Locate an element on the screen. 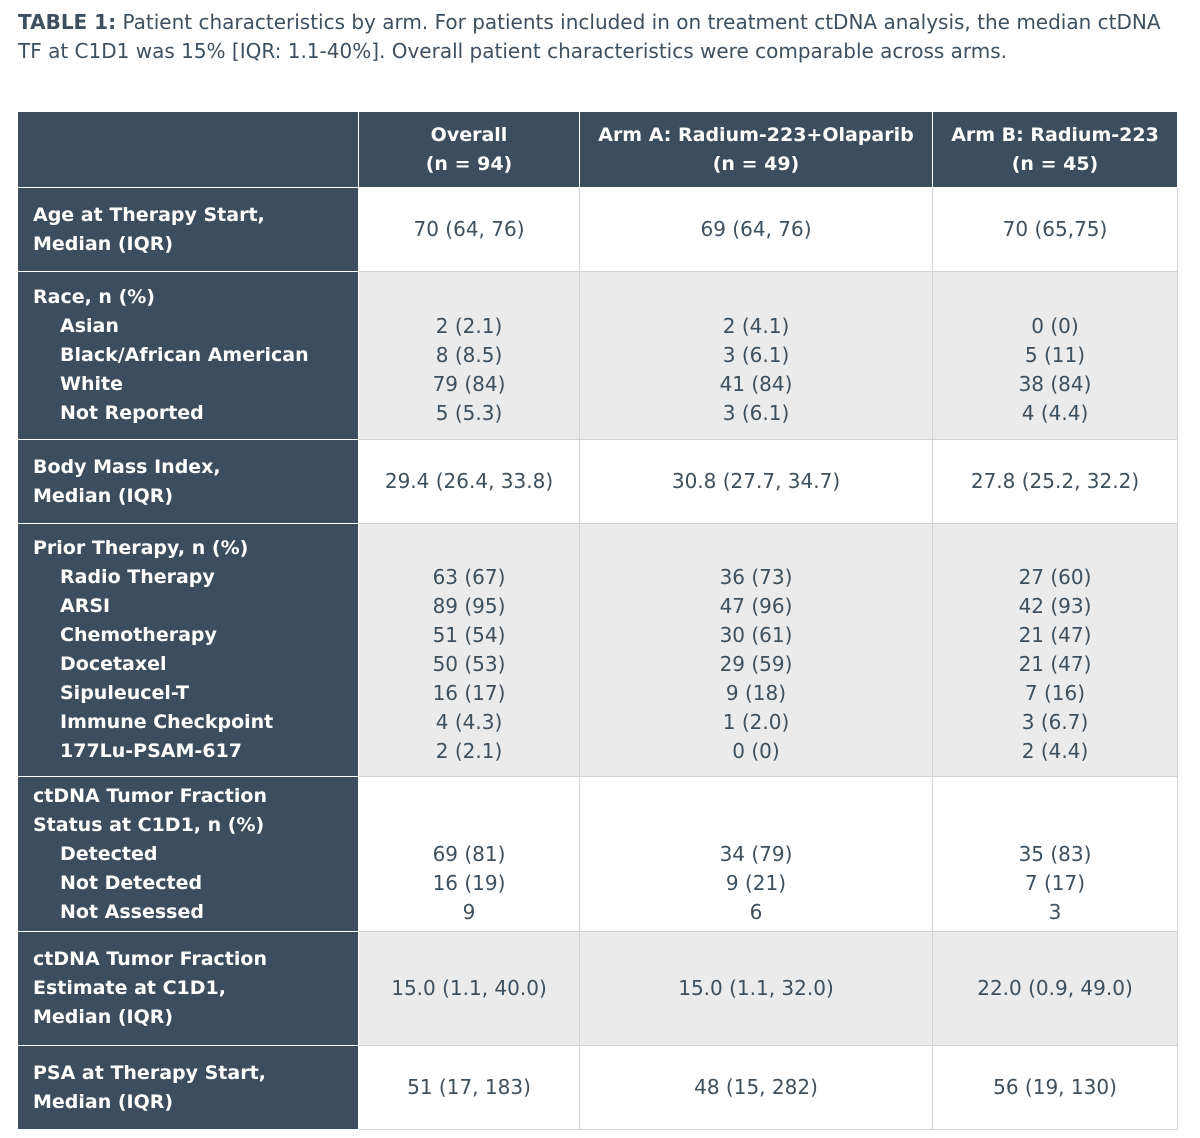  cell-bmi-arm-b: 27.8 (25.2, 32.2) is located at coordinates (1055, 481).